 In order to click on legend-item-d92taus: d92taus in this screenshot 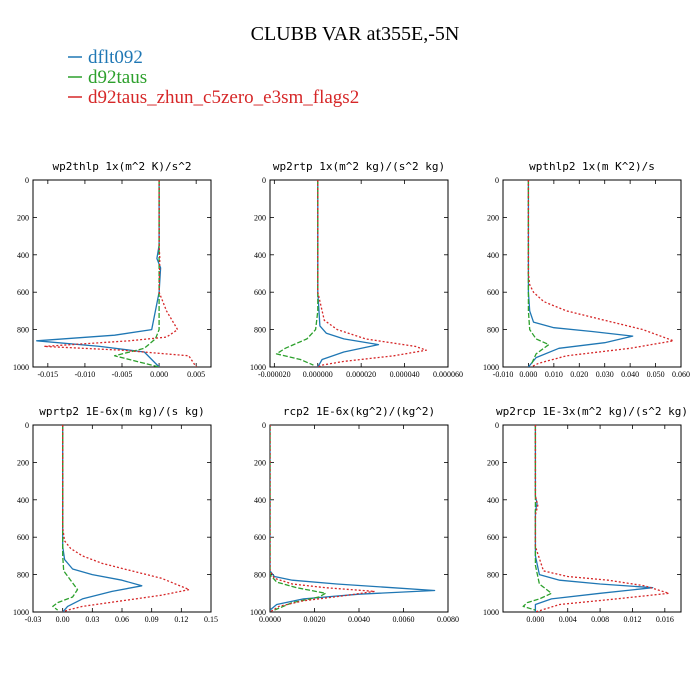, I will do `click(107, 77)`.